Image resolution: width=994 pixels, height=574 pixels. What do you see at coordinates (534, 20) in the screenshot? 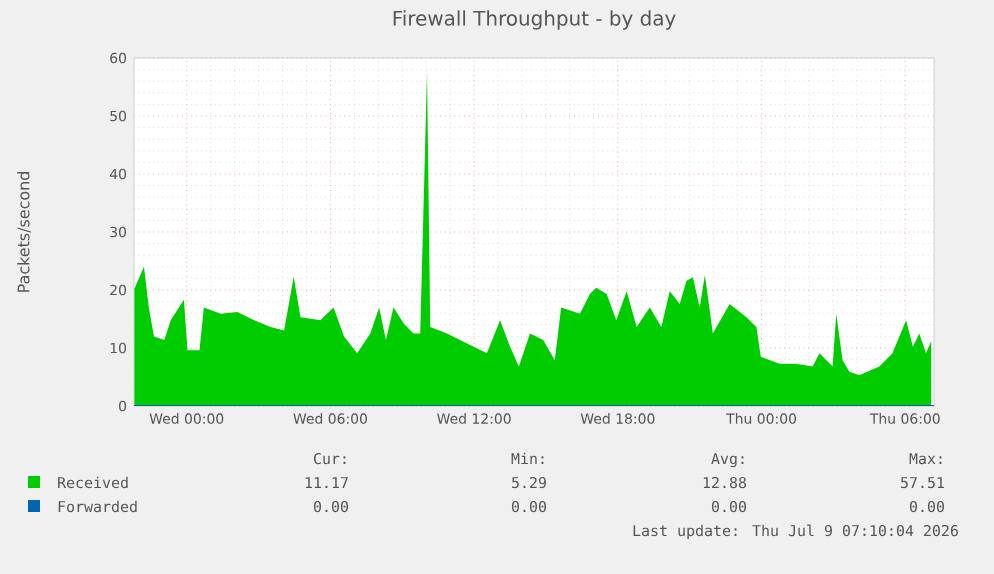
I see `chart-title: Firewall Throughput - by day` at bounding box center [534, 20].